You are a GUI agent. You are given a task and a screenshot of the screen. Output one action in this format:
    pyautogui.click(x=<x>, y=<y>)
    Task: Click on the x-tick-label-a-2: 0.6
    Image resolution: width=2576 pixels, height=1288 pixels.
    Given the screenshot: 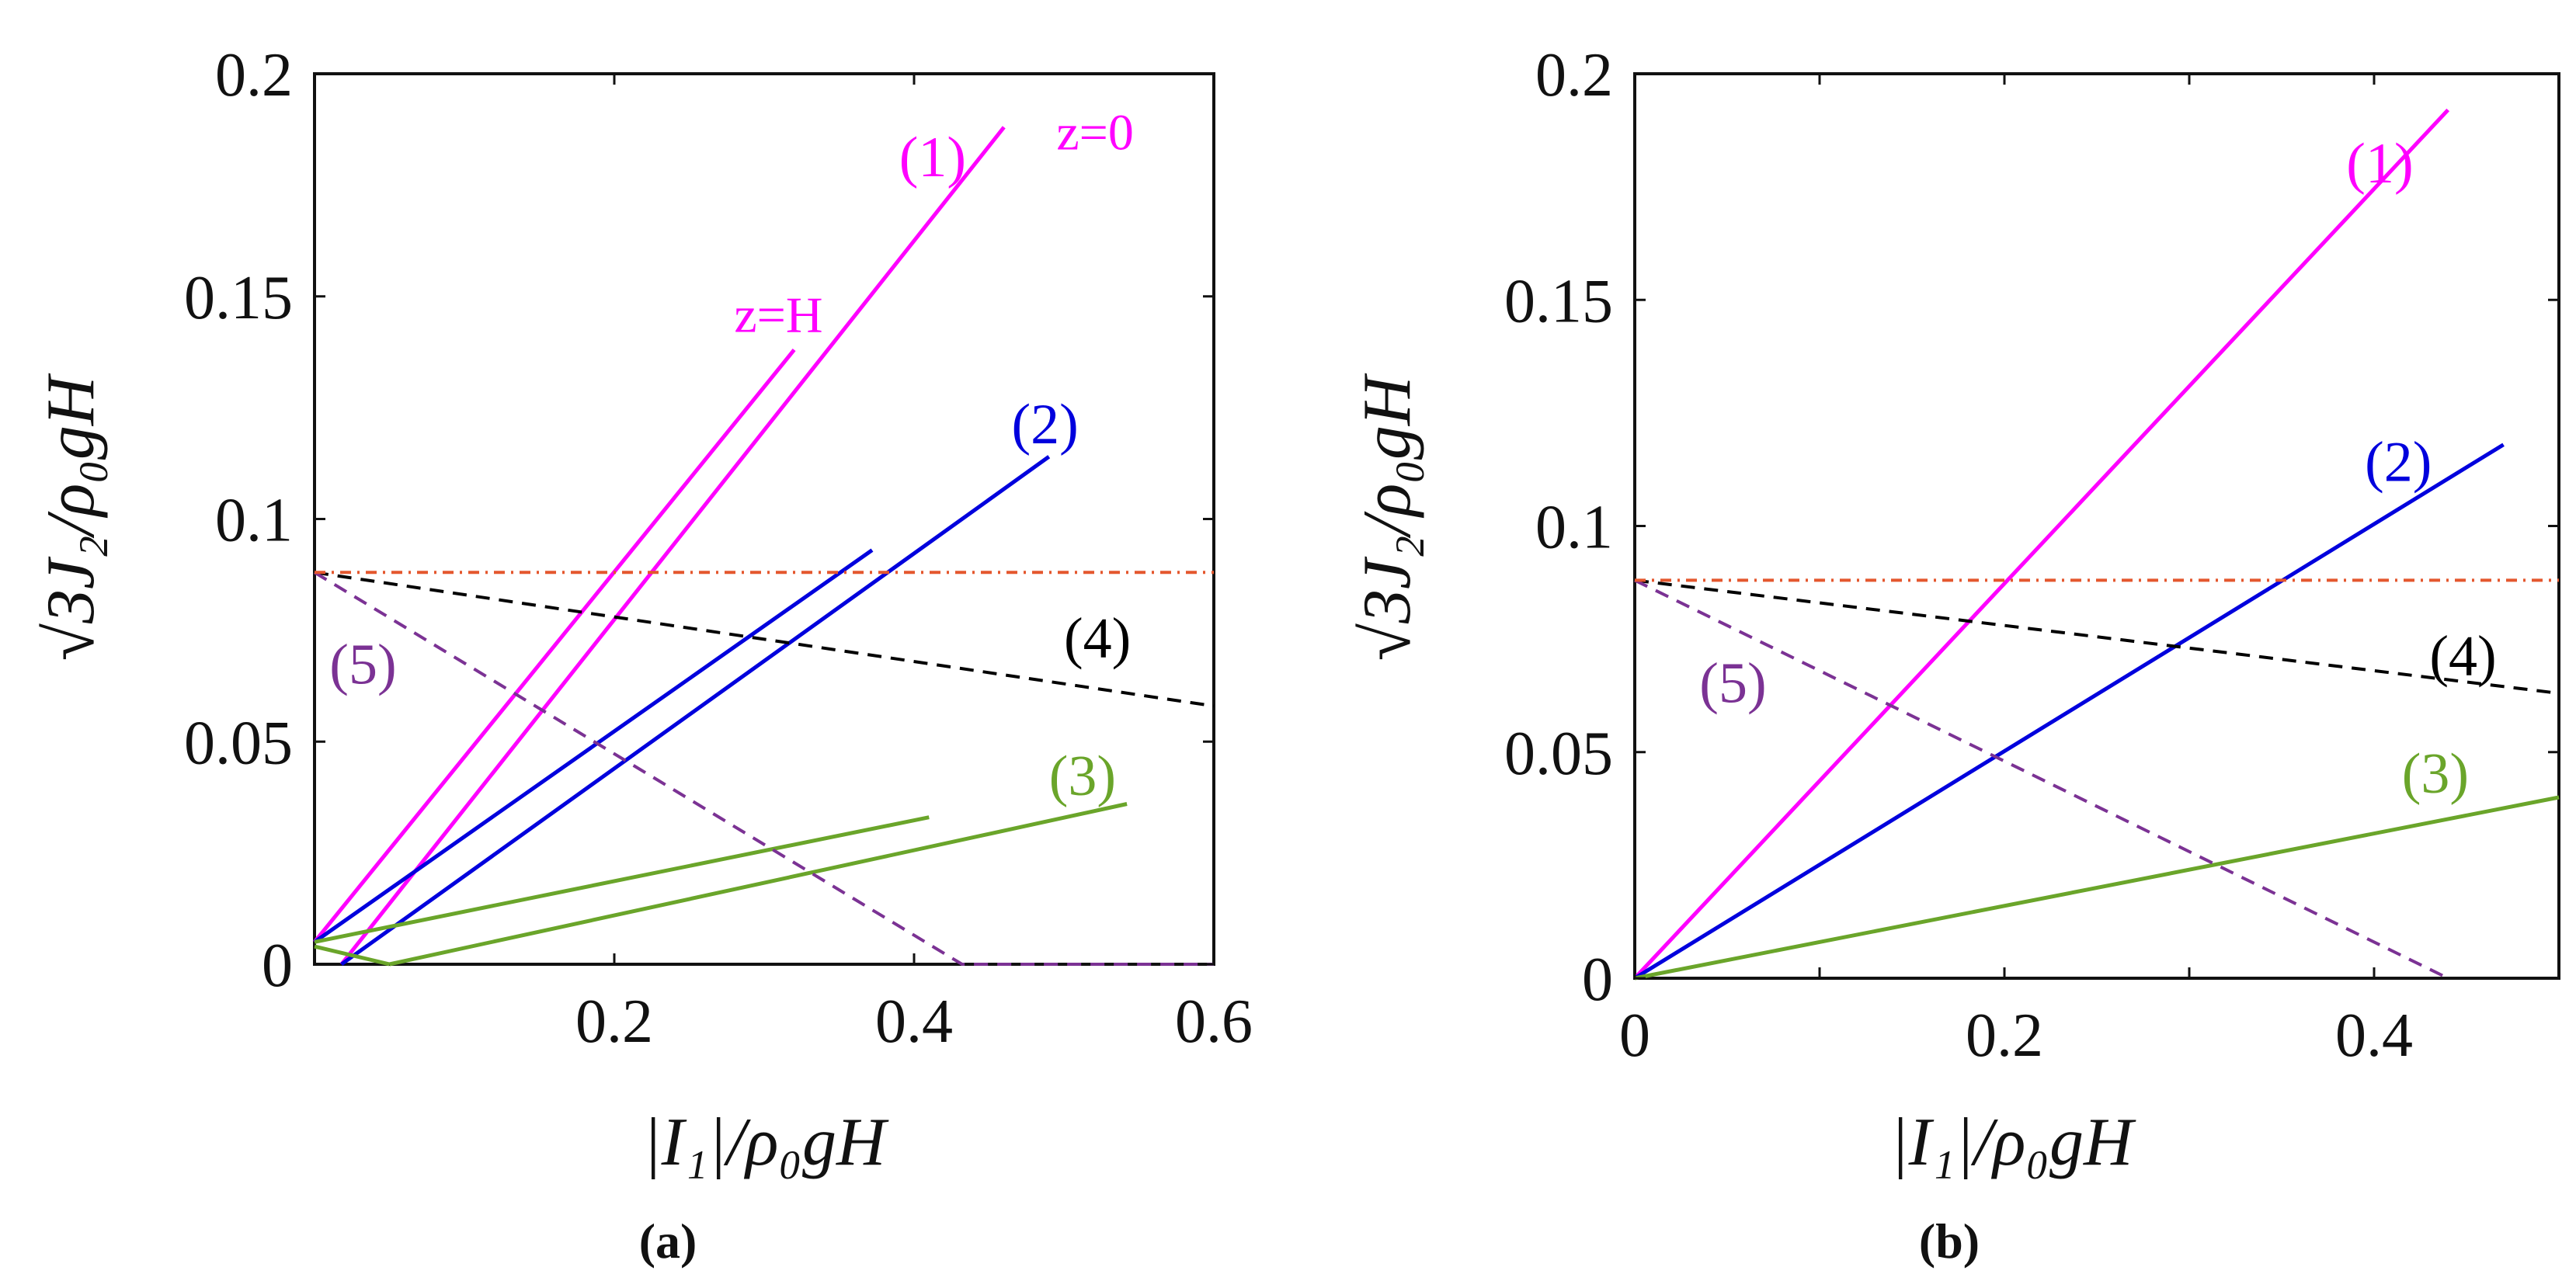 What is the action you would take?
    pyautogui.click(x=1214, y=1022)
    